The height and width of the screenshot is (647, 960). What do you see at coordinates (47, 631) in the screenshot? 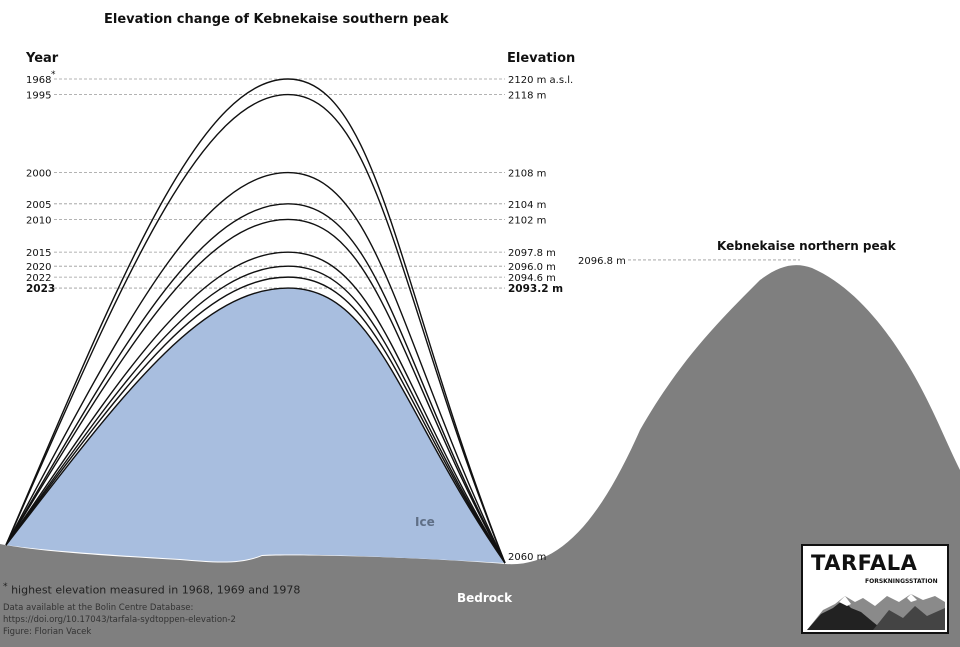
I see `figure-credit: Figure: Florian Vacek` at bounding box center [47, 631].